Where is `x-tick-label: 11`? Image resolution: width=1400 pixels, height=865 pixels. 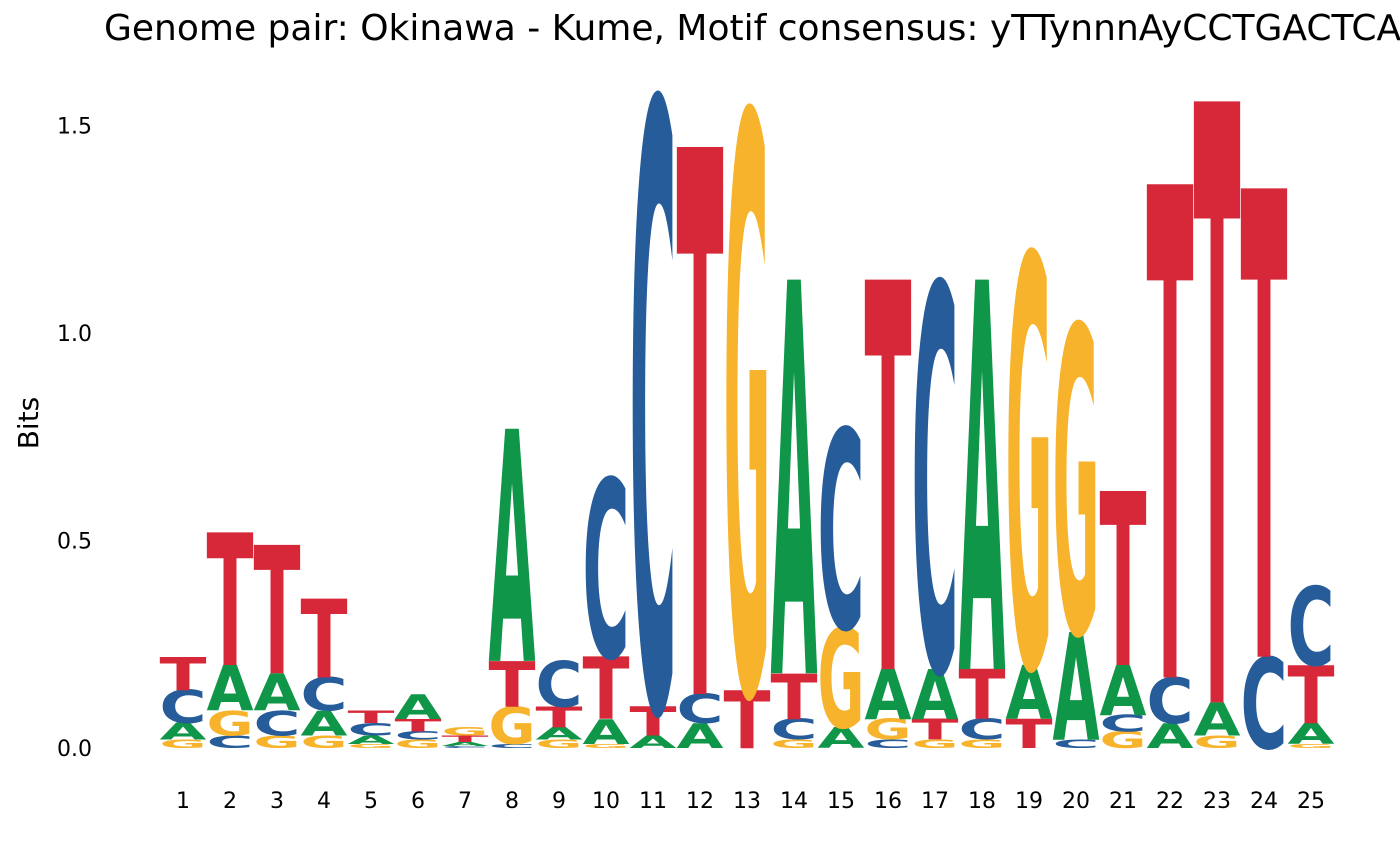
x-tick-label: 11 is located at coordinates (653, 801).